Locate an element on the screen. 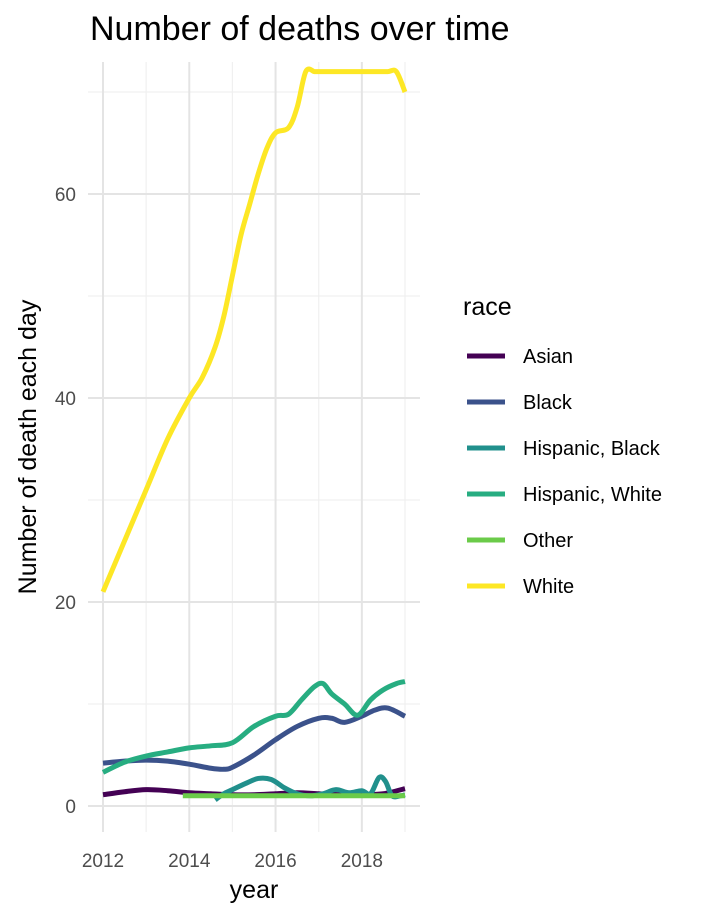 The height and width of the screenshot is (921, 720). x-tick-label: 2016 is located at coordinates (275, 861).